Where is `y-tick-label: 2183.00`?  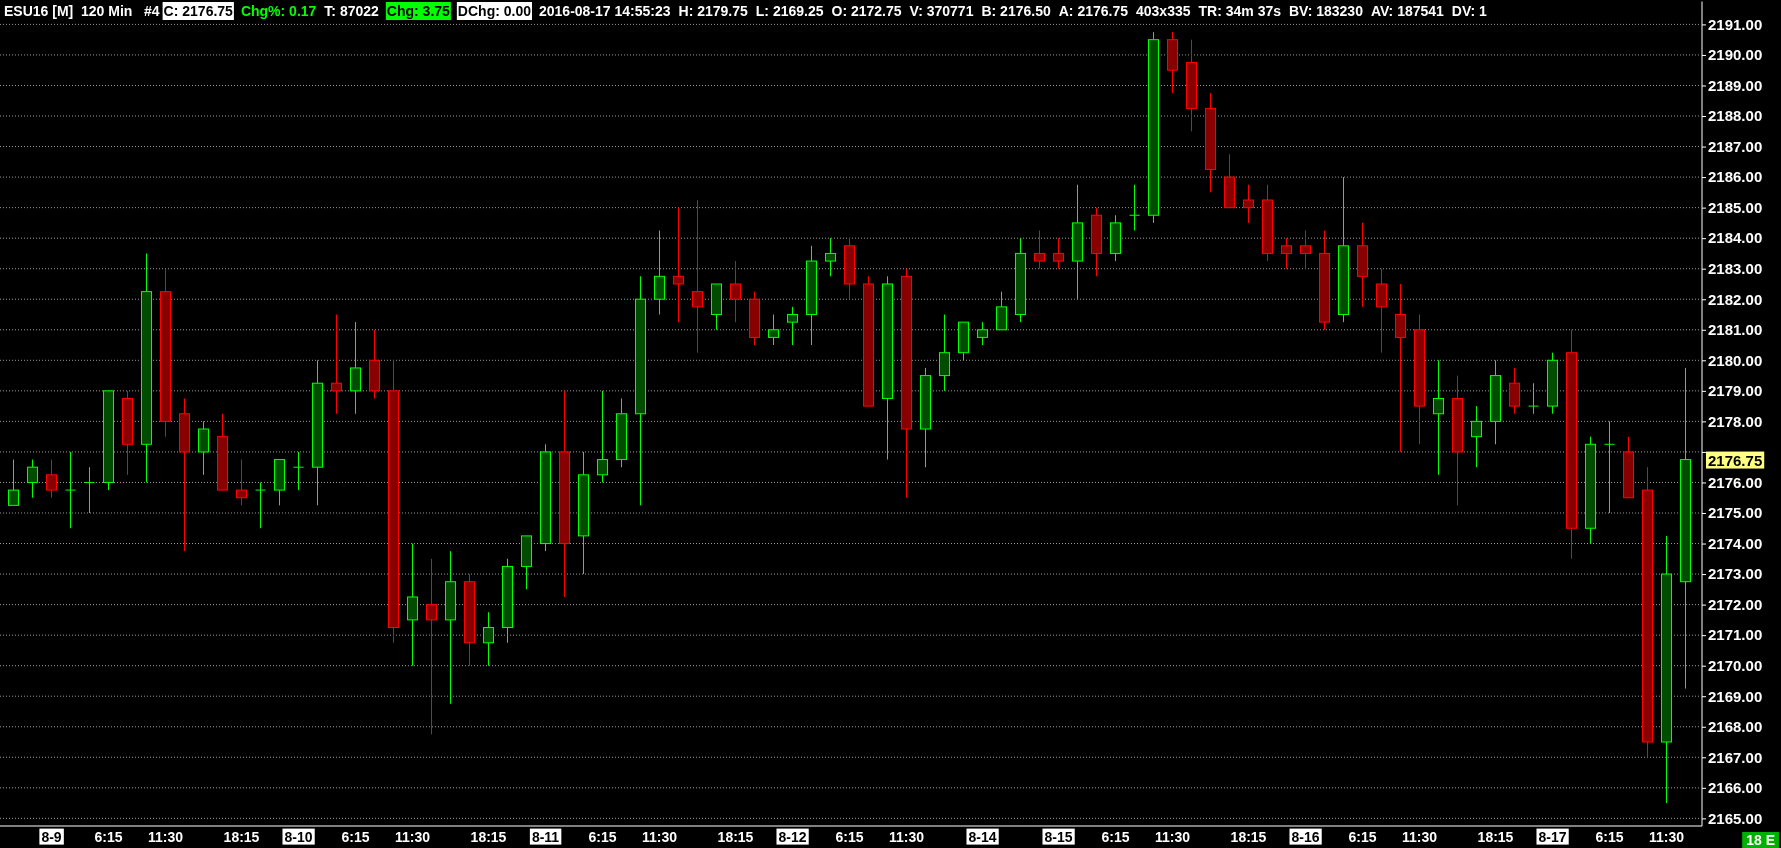
y-tick-label: 2183.00 is located at coordinates (1735, 268).